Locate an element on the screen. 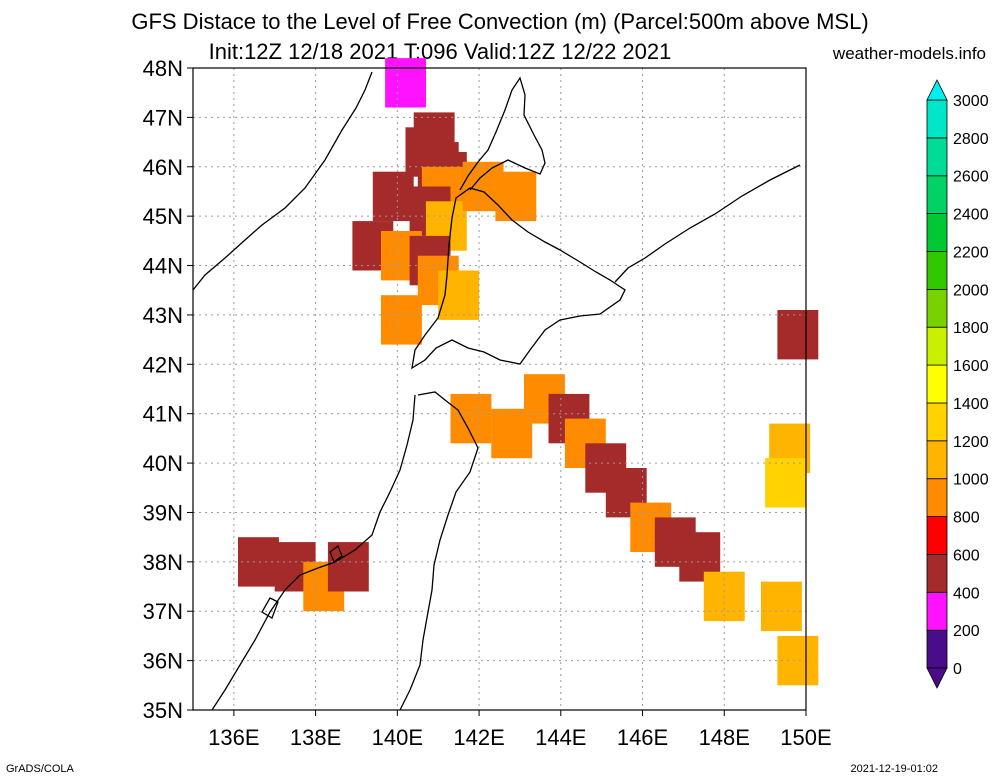 Image resolution: width=1000 pixels, height=779 pixels. colorbar-label: 2600 is located at coordinates (971, 177).